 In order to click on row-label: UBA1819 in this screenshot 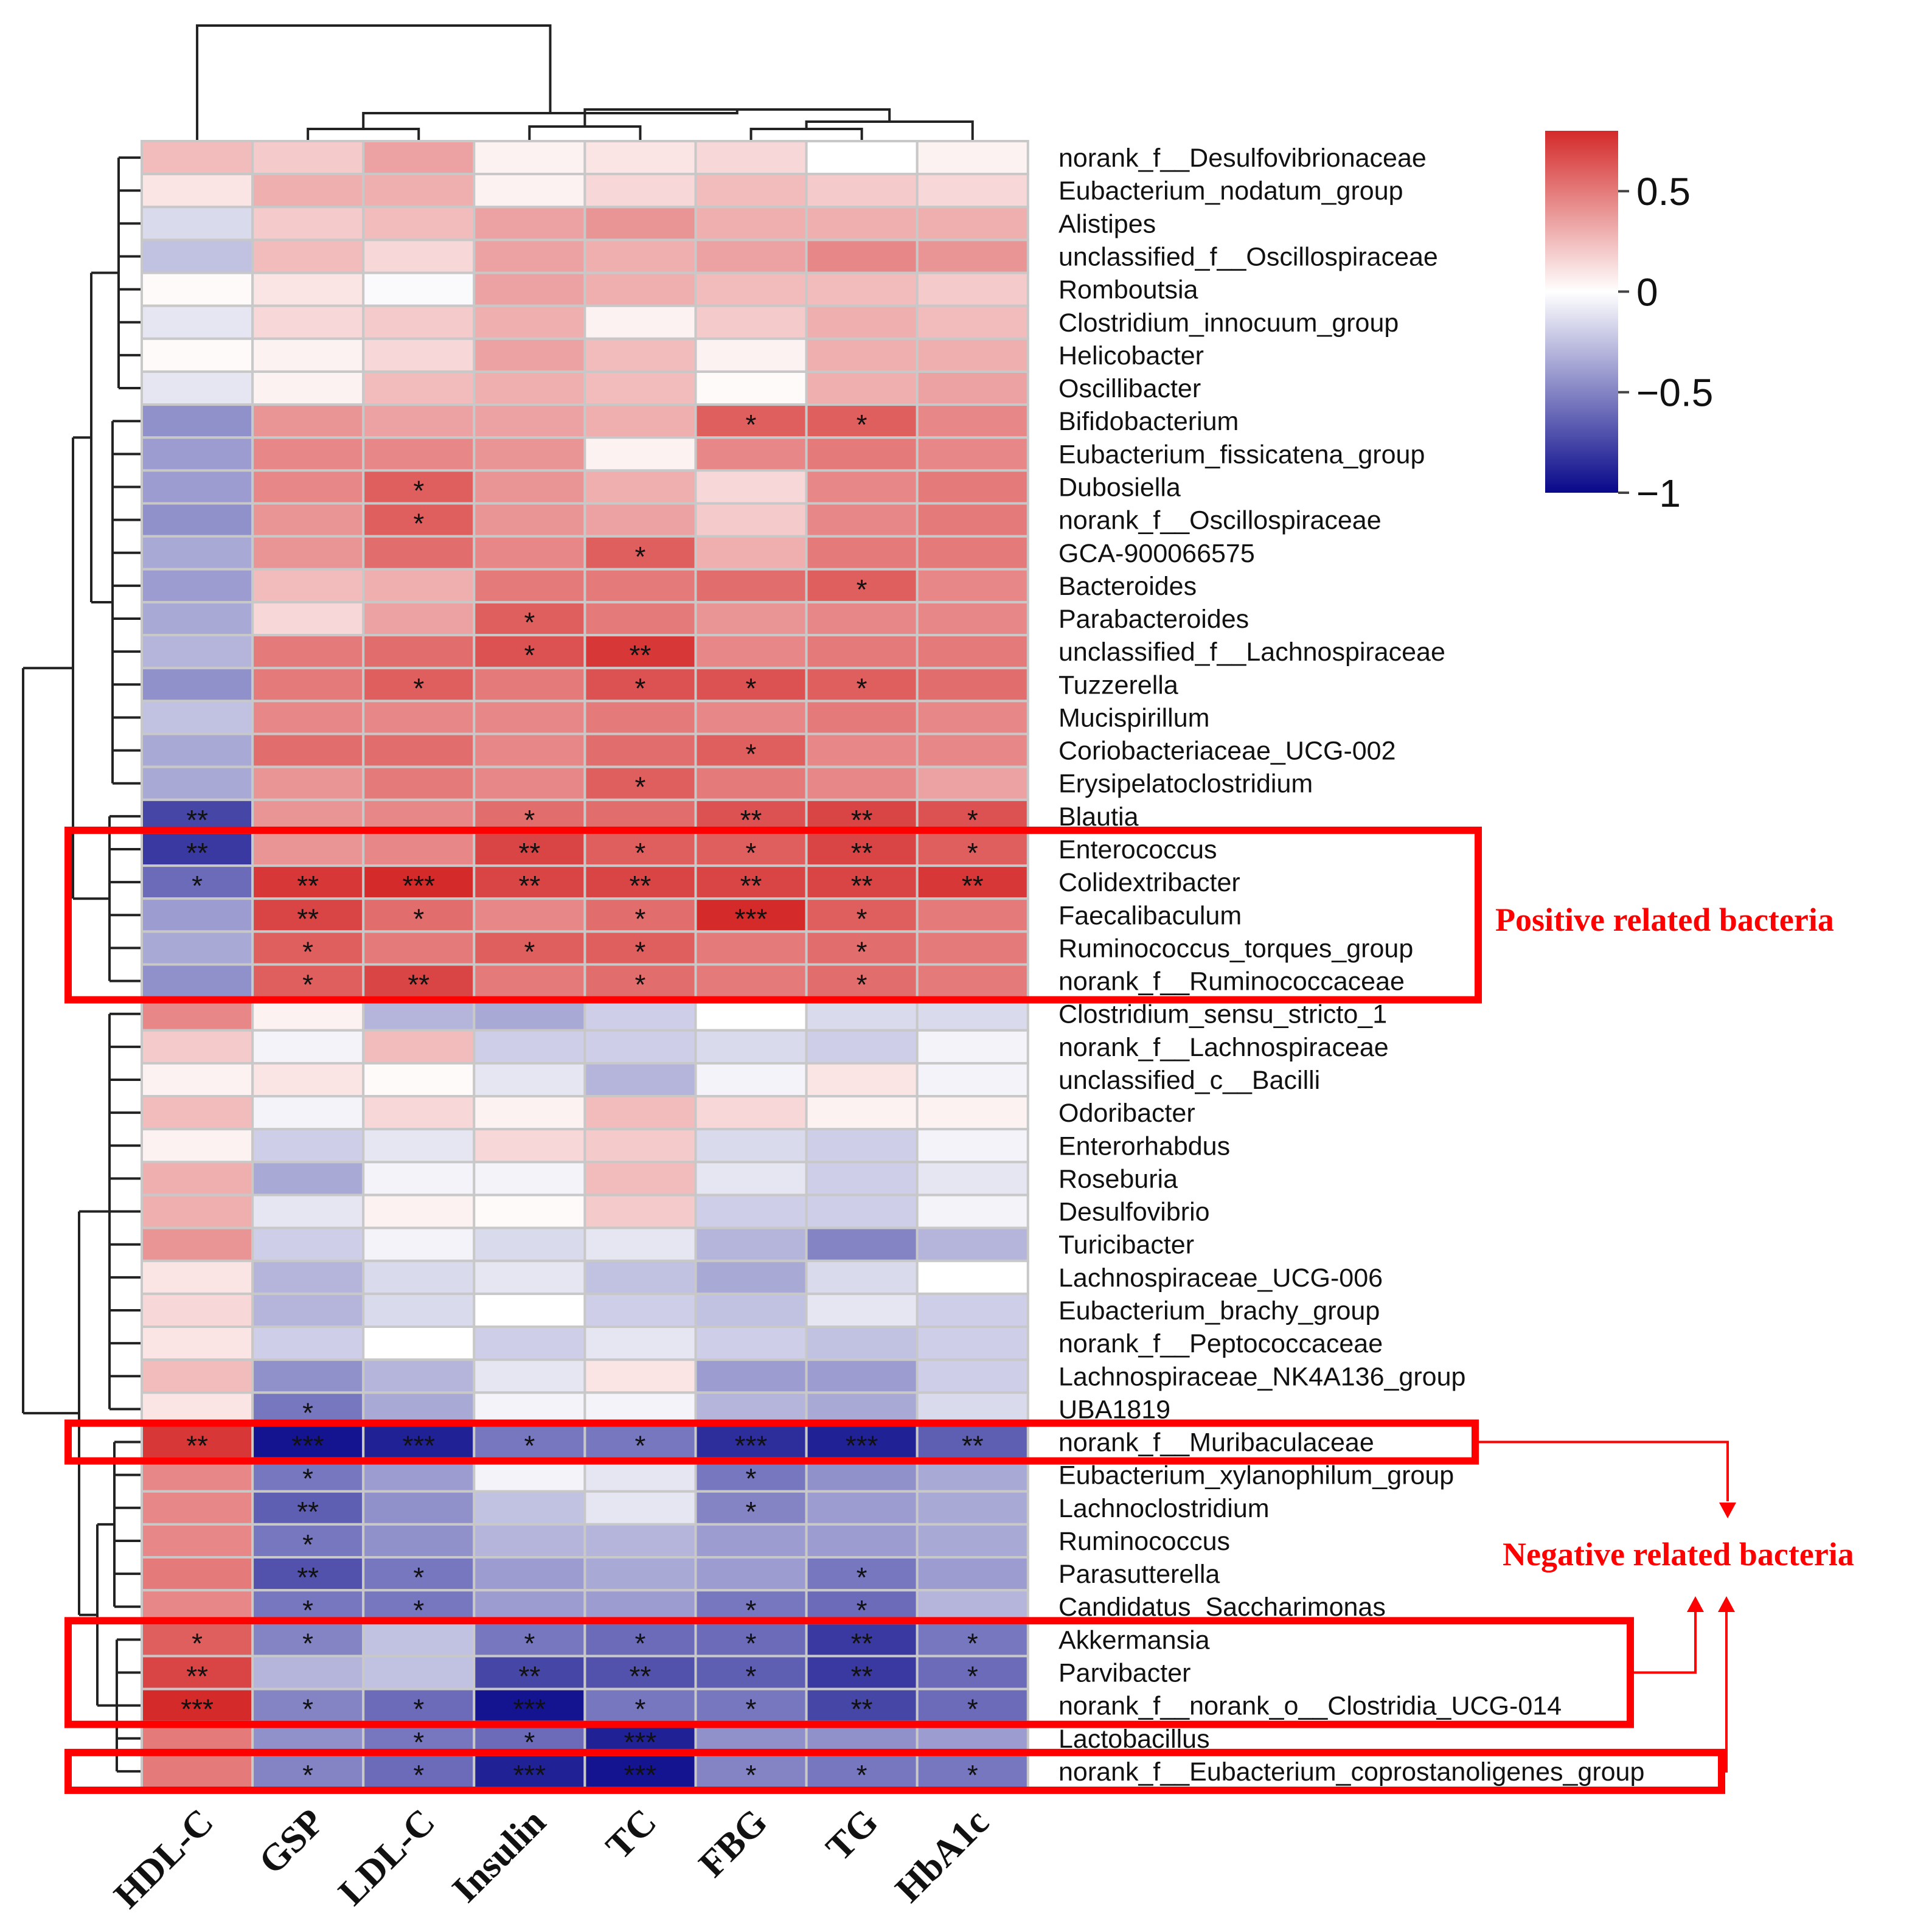, I will do `click(1114, 1409)`.